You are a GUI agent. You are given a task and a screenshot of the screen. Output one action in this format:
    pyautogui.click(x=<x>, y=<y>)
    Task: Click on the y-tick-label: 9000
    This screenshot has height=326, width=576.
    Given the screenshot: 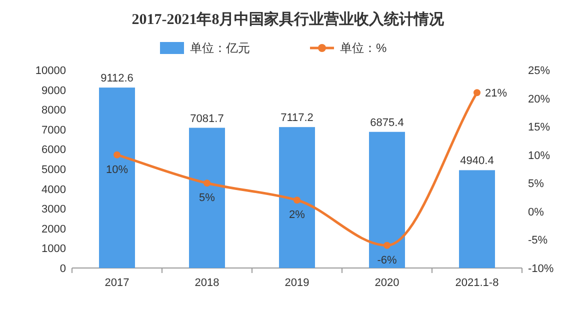 What is the action you would take?
    pyautogui.click(x=54, y=90)
    